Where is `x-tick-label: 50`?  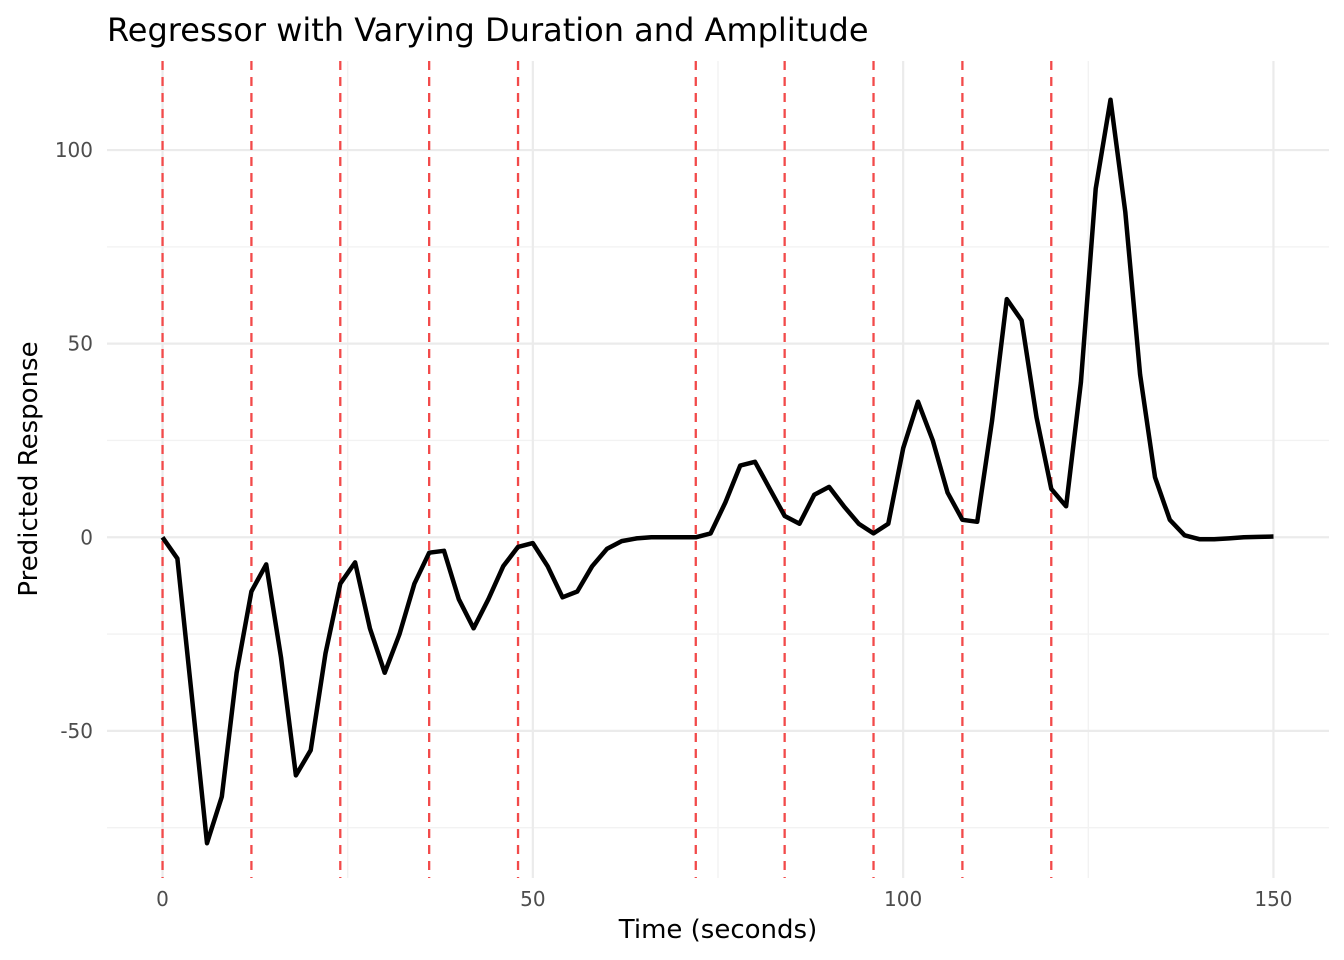 x-tick-label: 50 is located at coordinates (532, 899).